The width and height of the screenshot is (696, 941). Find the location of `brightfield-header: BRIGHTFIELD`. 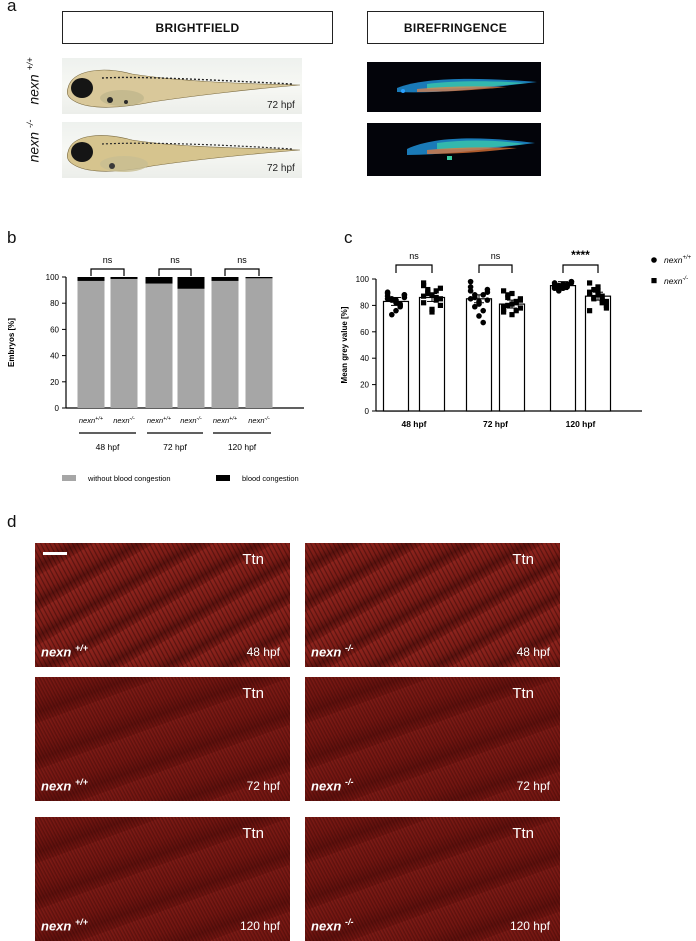

brightfield-header: BRIGHTFIELD is located at coordinates (197, 27).